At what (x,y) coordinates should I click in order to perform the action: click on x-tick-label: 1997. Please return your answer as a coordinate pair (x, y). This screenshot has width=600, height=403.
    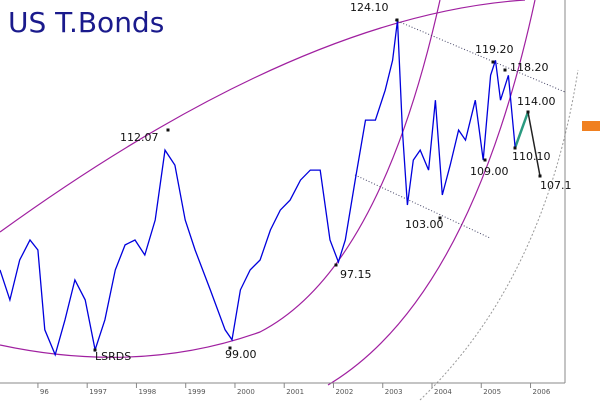
    Looking at the image, I should click on (98, 392).